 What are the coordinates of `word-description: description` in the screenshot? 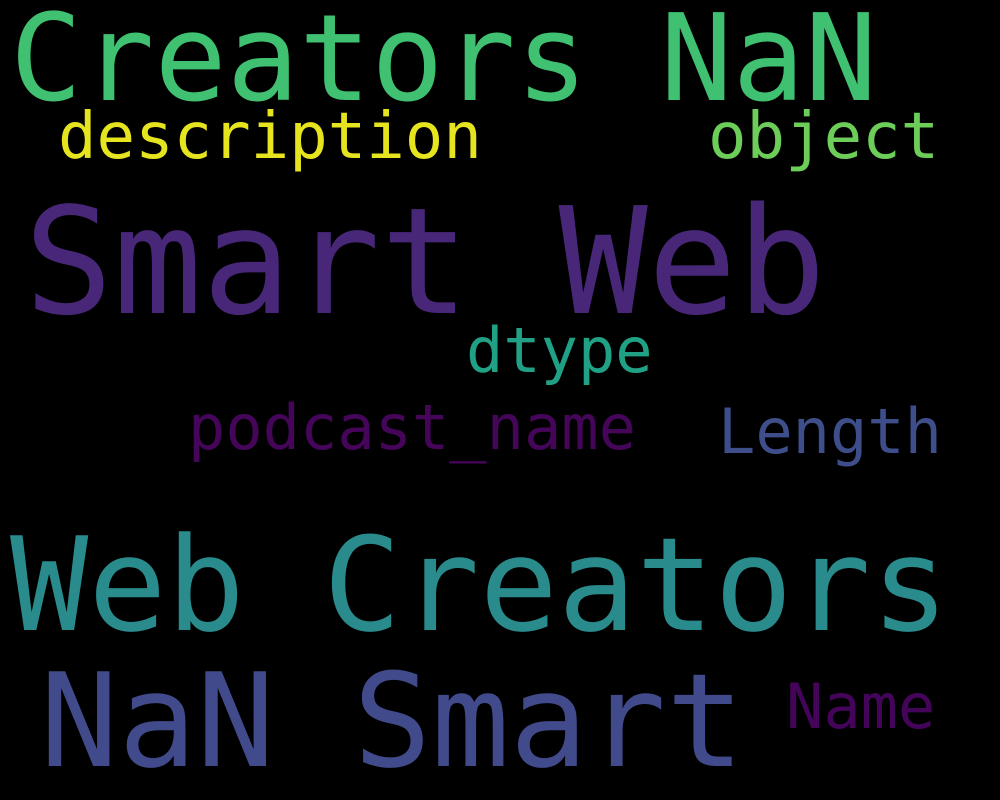 It's located at (270, 137).